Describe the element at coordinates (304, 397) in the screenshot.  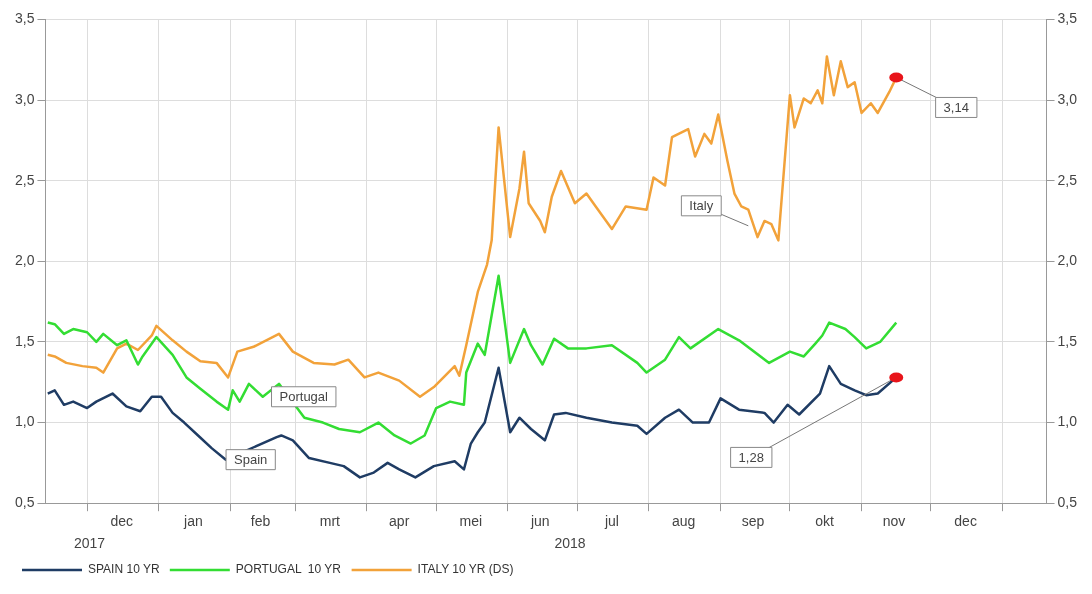
I see `annotation: Portugal` at that location.